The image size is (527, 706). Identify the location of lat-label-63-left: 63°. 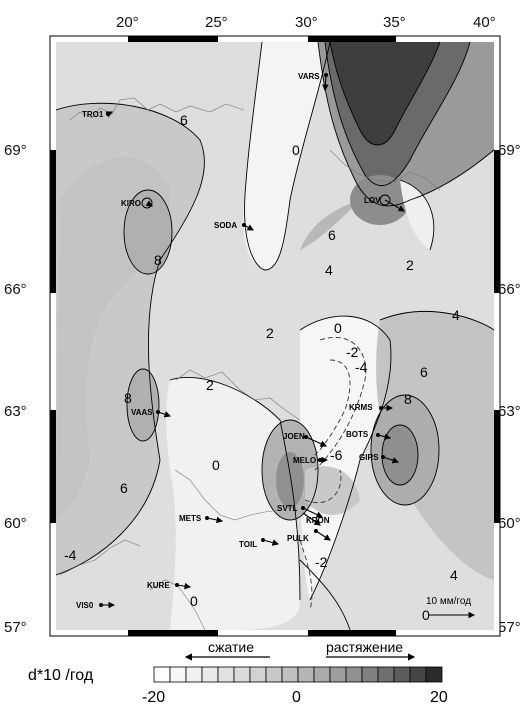
(15, 411).